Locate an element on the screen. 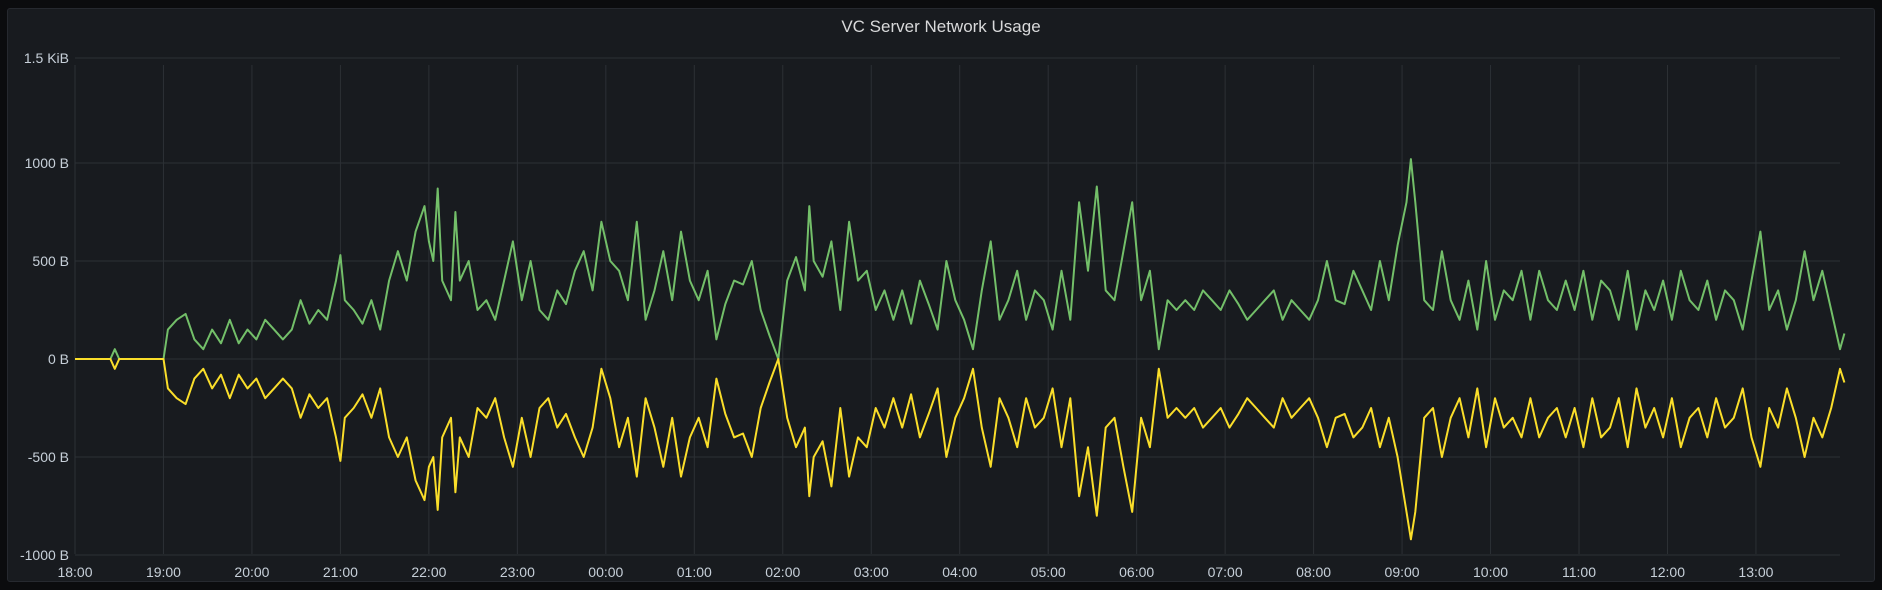 This screenshot has height=590, width=1882. x-tick-label: 06:00 is located at coordinates (1136, 572).